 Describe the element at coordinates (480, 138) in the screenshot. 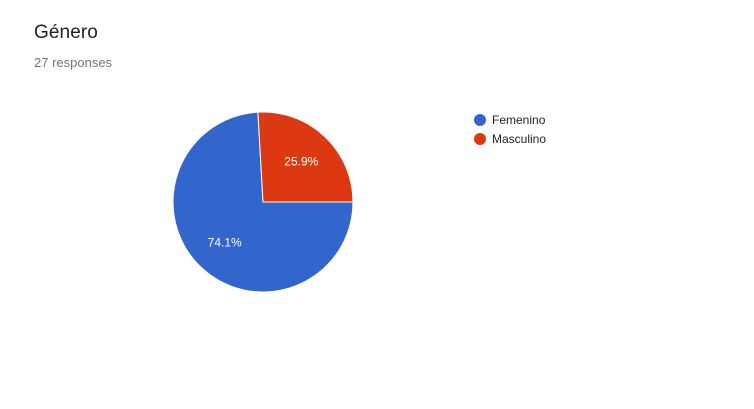

I see `legend-swatch-masculino` at that location.